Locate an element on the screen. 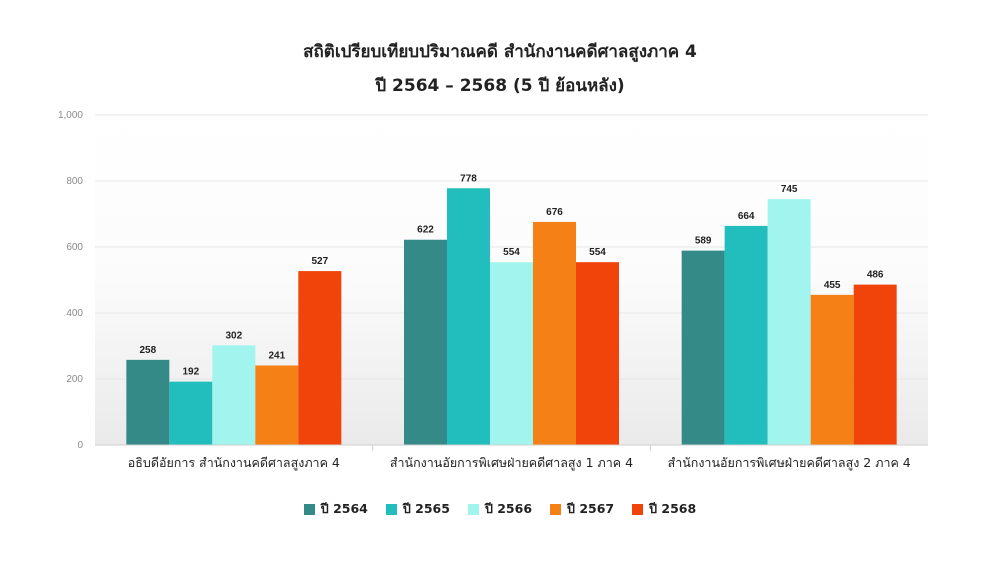 This screenshot has height=563, width=1000. data-label: 258 is located at coordinates (147, 350).